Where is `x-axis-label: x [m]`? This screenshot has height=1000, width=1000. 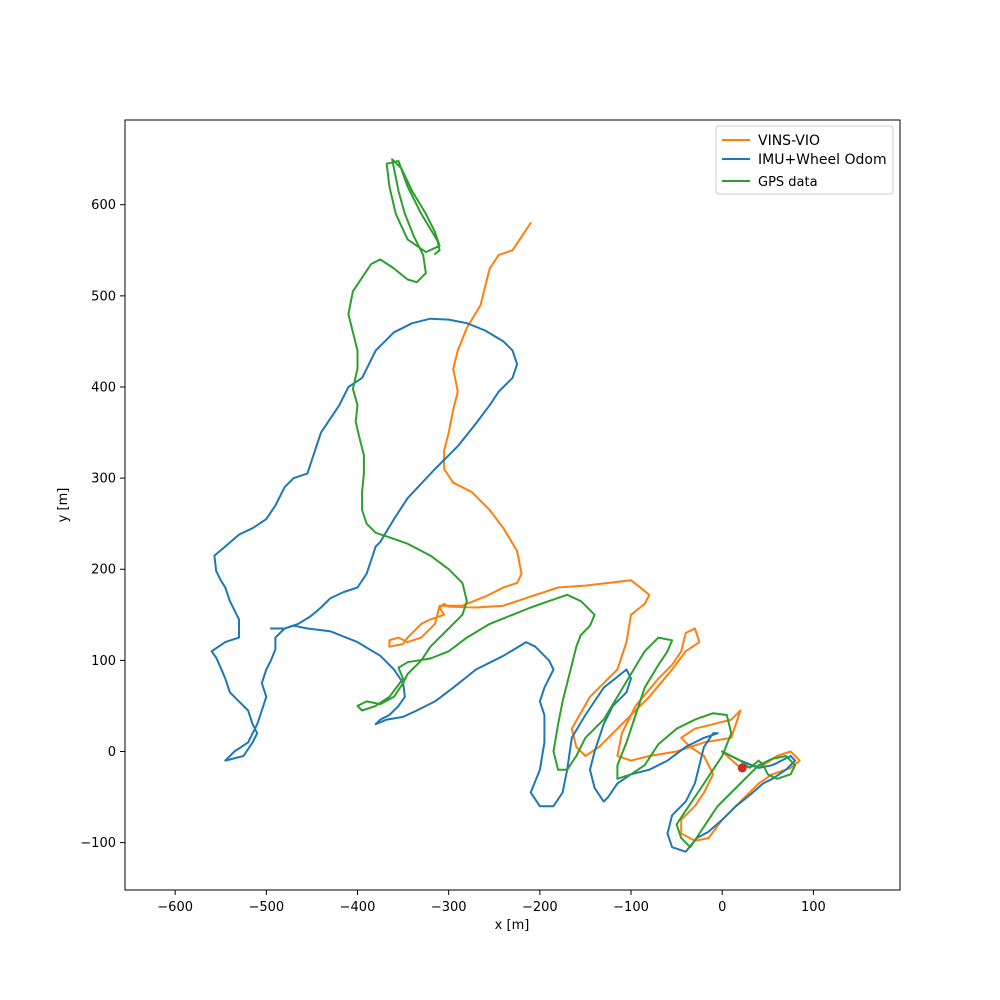
x-axis-label: x [m] is located at coordinates (512, 925).